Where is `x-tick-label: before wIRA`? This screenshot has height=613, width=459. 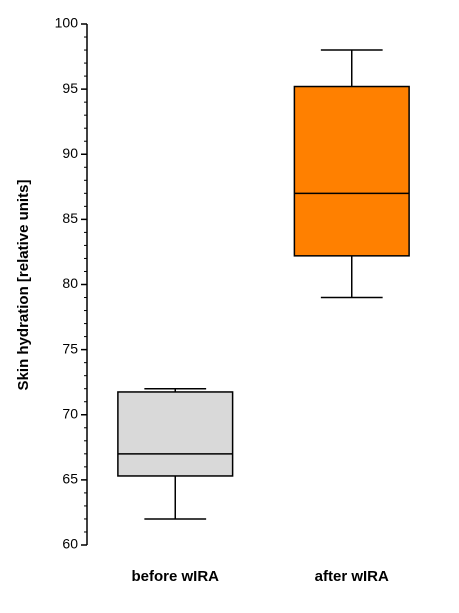 x-tick-label: before wIRA is located at coordinates (175, 576).